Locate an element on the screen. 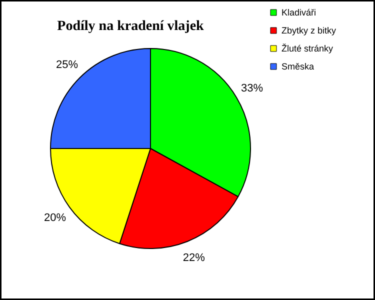 This screenshot has height=300, width=375. legend-label: Kladiváři is located at coordinates (299, 13).